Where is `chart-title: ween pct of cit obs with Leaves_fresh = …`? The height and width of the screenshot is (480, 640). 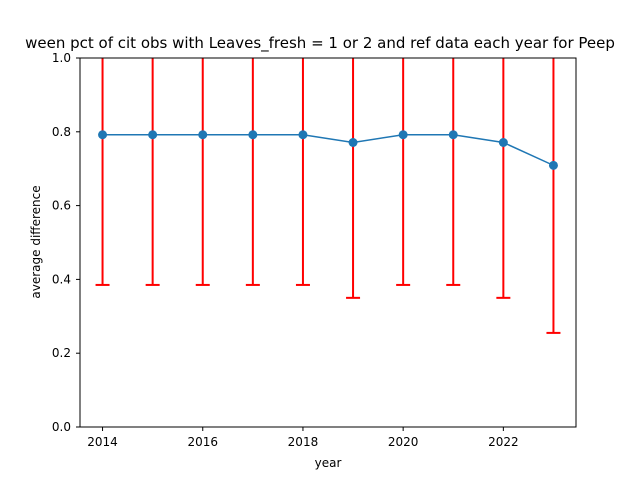 chart-title: ween pct of cit obs with Leaves_fresh = … is located at coordinates (320, 43).